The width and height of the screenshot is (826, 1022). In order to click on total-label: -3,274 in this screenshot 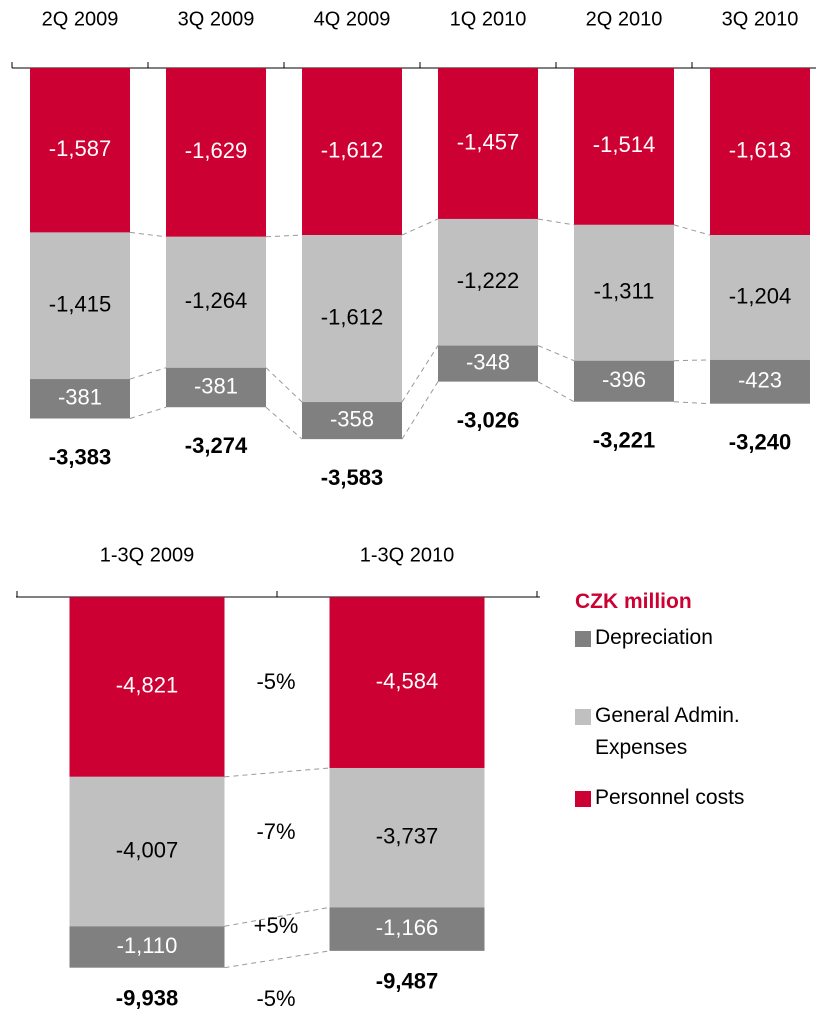, I will do `click(216, 445)`.